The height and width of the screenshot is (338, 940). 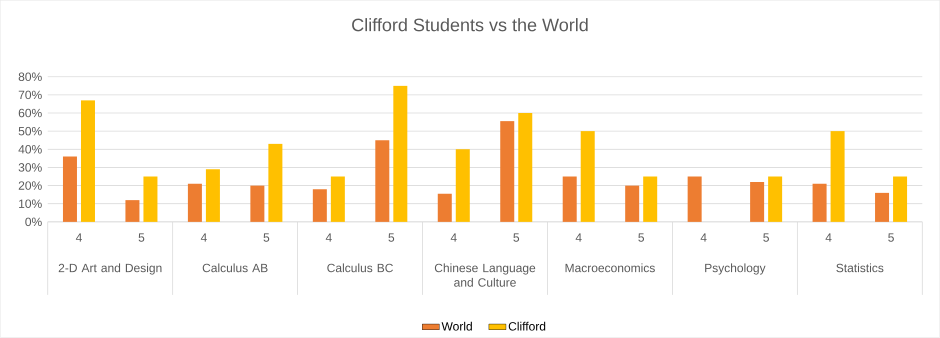 I want to click on text: Calculus BC, so click(x=360, y=268).